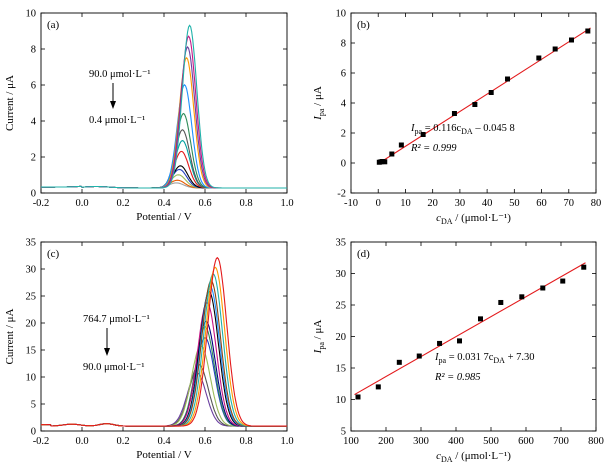  Describe the element at coordinates (53, 25) in the screenshot. I see `panel-label: (a)` at that location.